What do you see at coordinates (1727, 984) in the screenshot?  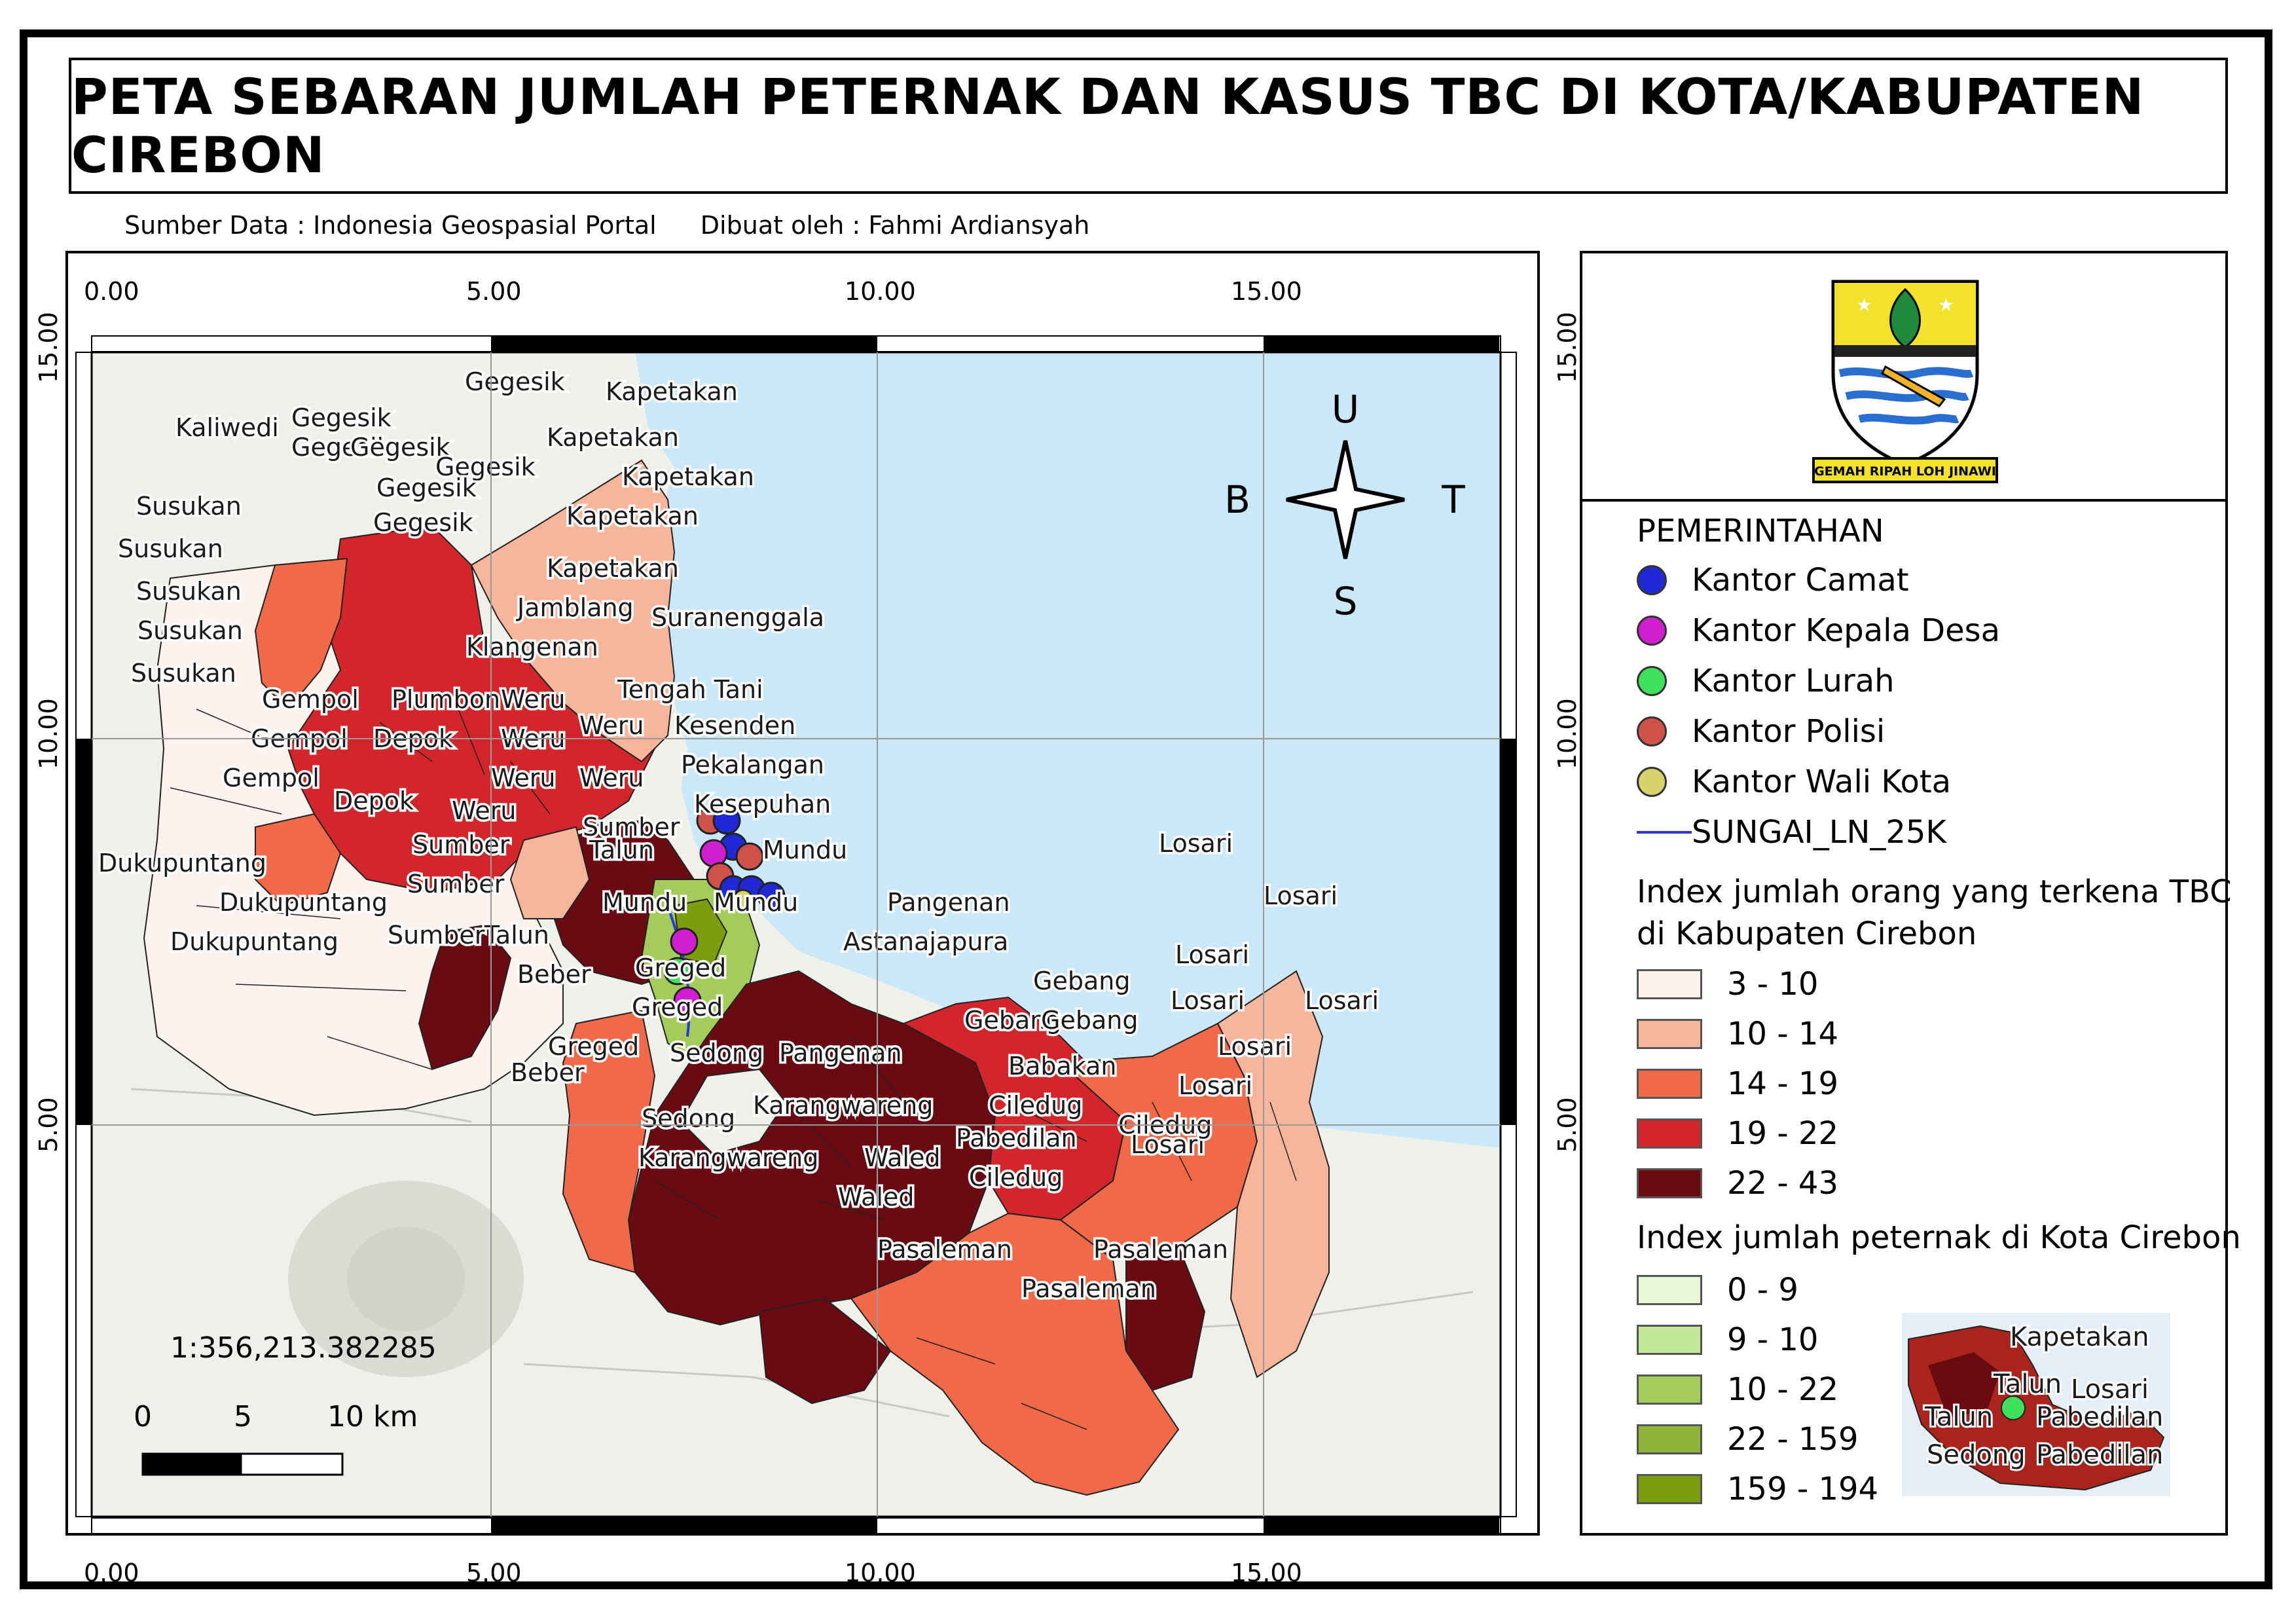 I see `legend-tbc-class: 3 - 10` at bounding box center [1727, 984].